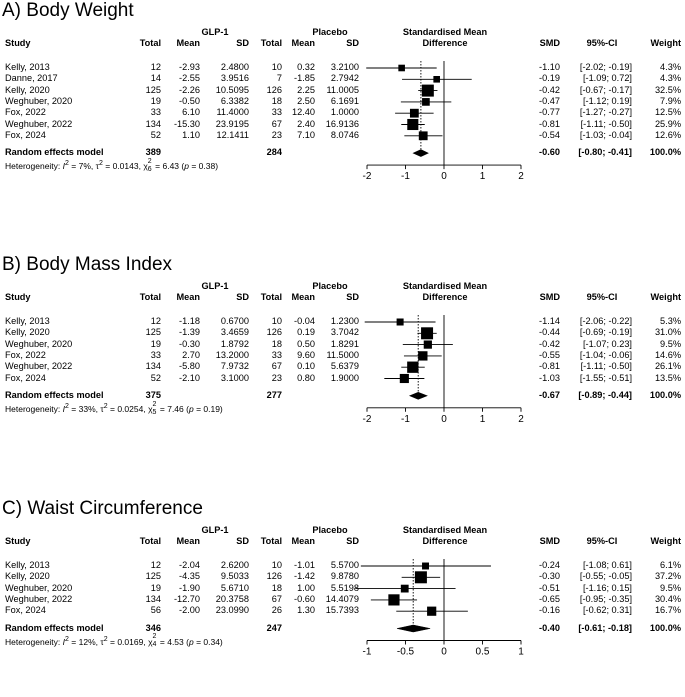 This screenshot has height=697, width=685. What do you see at coordinates (549, 67) in the screenshot?
I see `smd-value: -1.10` at bounding box center [549, 67].